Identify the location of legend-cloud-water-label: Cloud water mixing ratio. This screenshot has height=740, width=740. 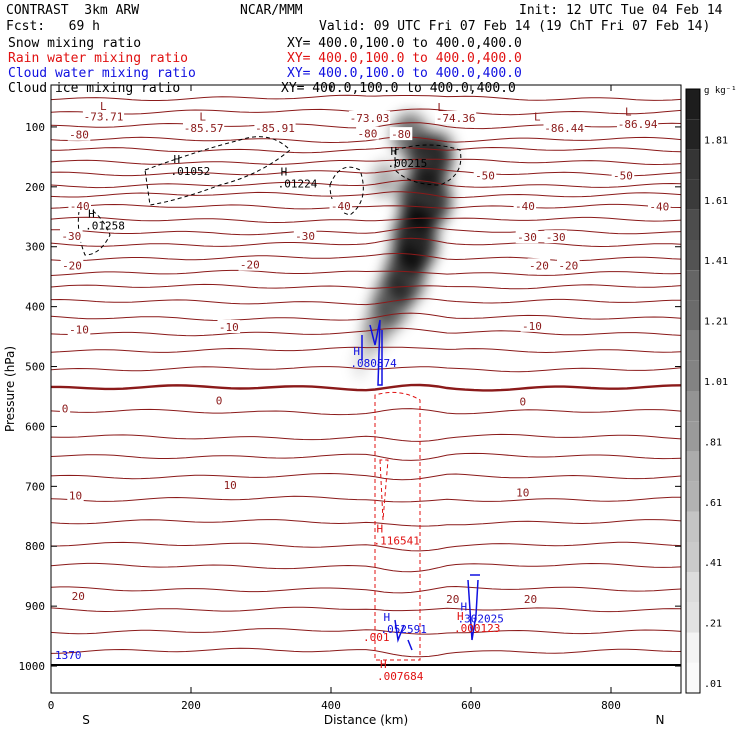
(102, 73).